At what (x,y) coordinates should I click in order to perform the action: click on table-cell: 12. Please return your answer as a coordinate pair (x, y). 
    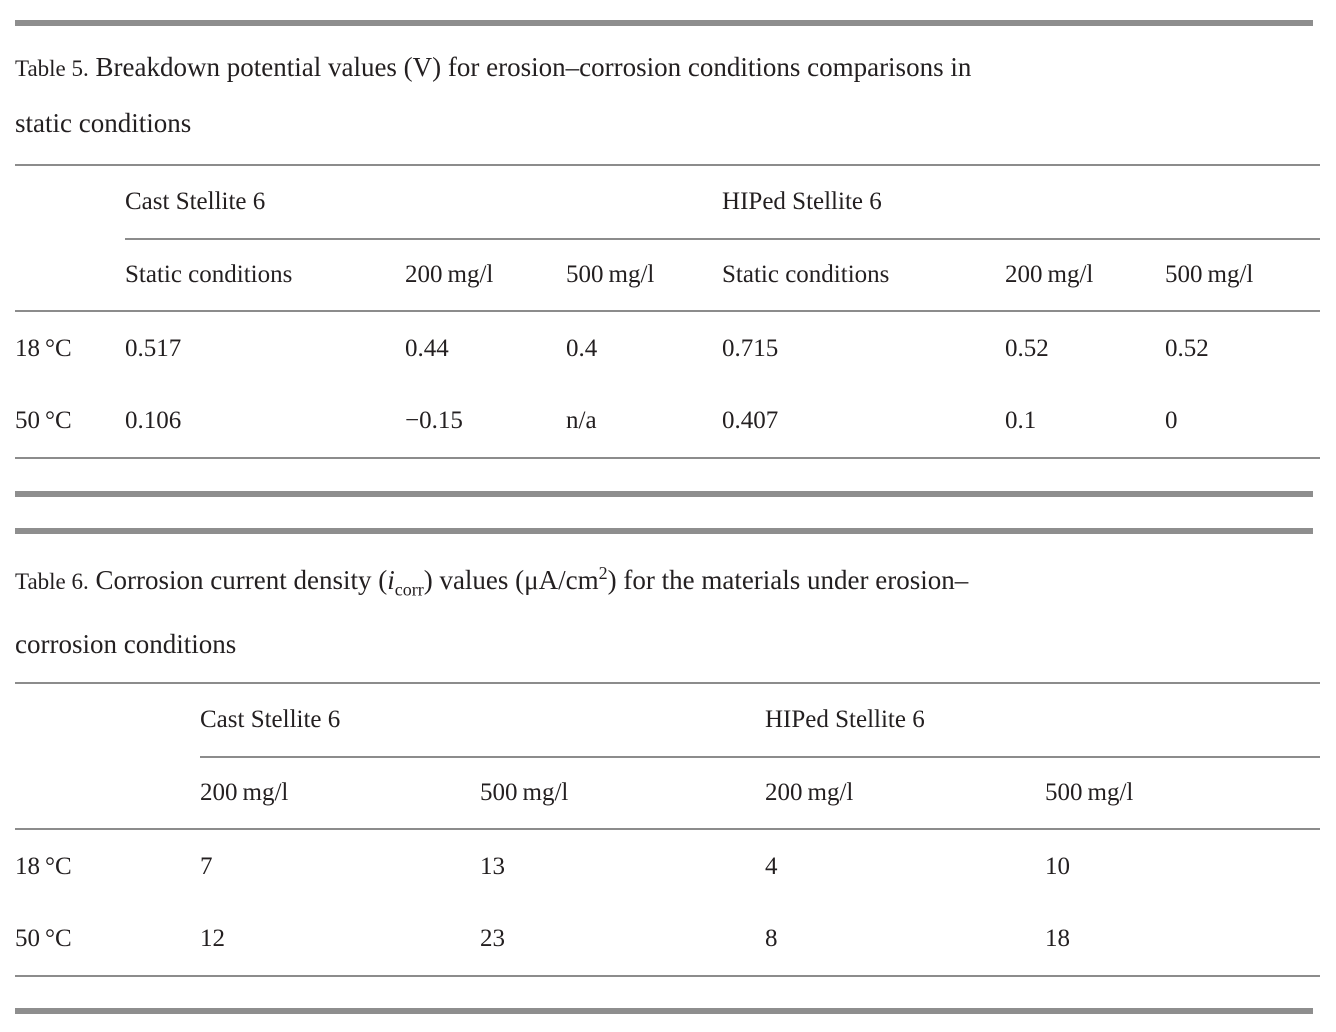
    Looking at the image, I should click on (340, 940).